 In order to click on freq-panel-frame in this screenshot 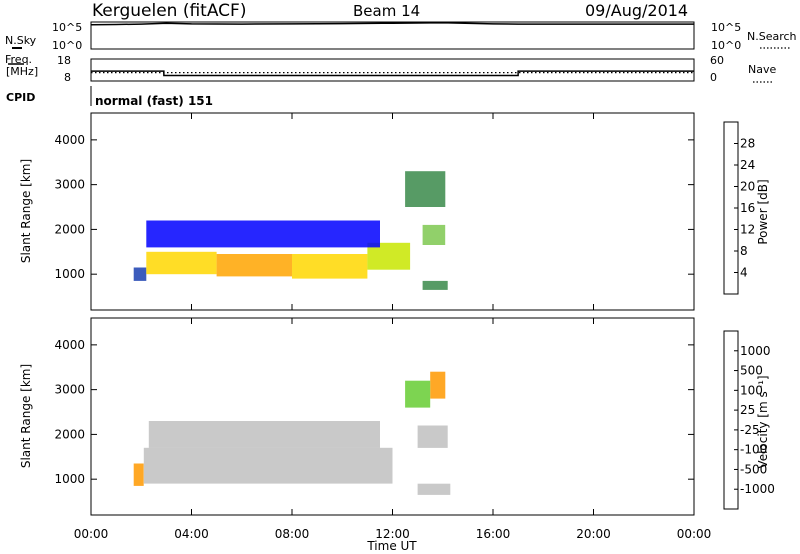, I will do `click(392, 70)`.